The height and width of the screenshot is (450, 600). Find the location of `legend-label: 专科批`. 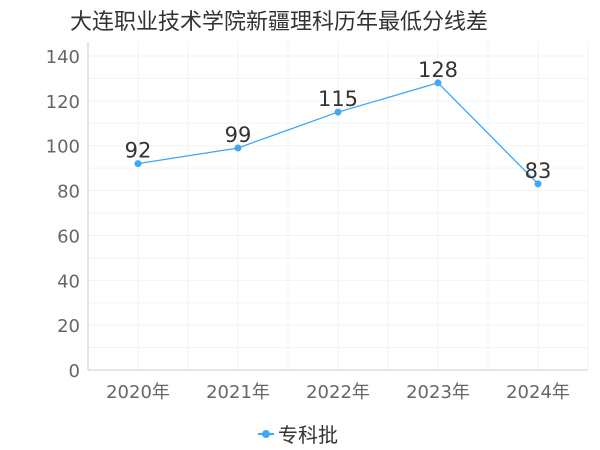

legend-label: 专科批 is located at coordinates (308, 435).